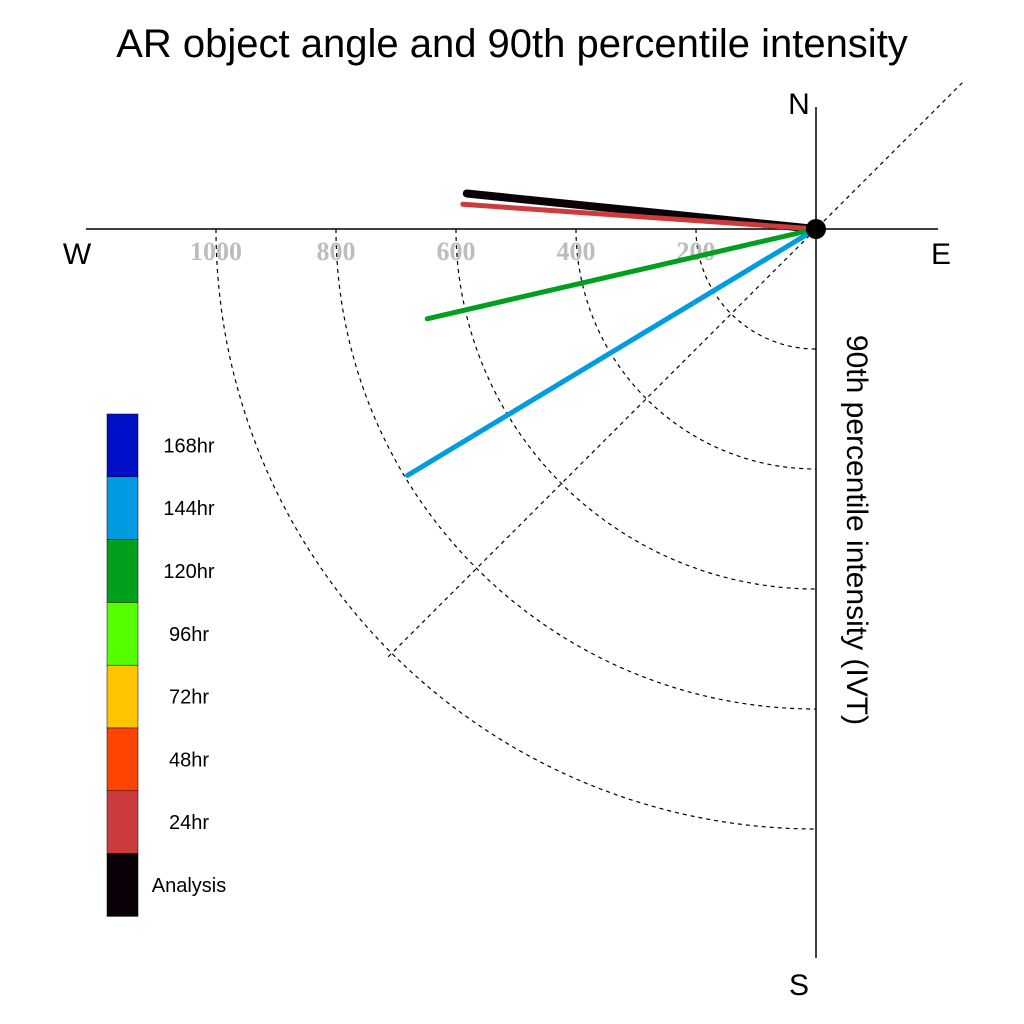  I want to click on series-lines, so click(612, 333).